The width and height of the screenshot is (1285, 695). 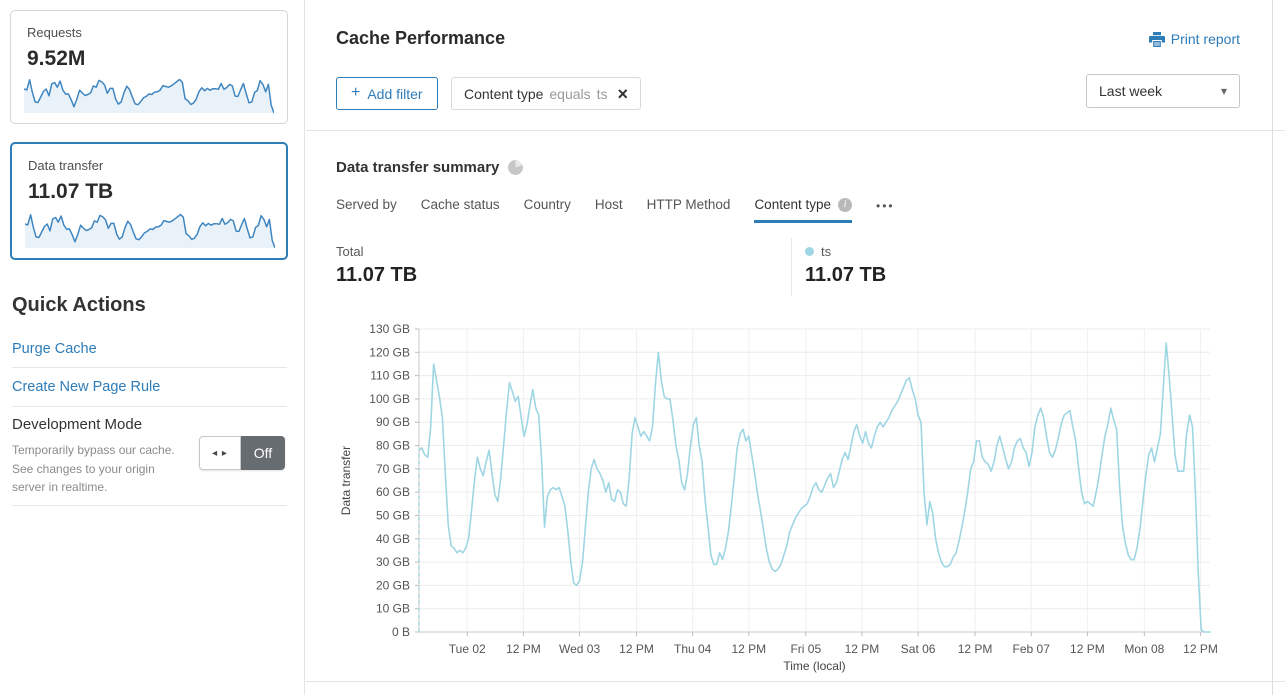 What do you see at coordinates (570, 93) in the screenshot?
I see `filter-chip-operator: equals` at bounding box center [570, 93].